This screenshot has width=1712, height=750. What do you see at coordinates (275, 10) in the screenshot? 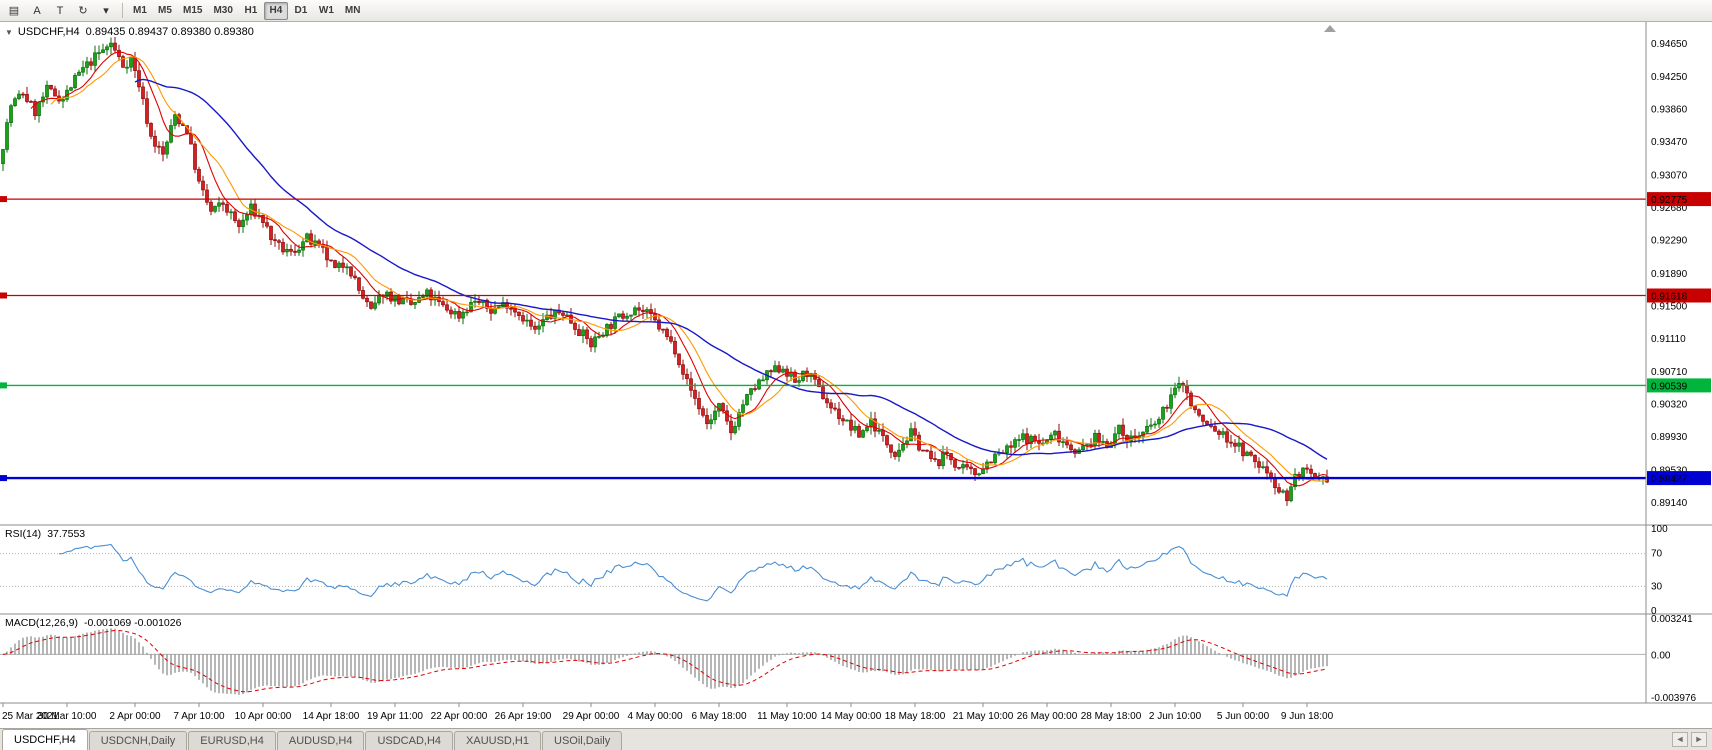
I see `timeframe-button-h4: H4` at bounding box center [275, 10].